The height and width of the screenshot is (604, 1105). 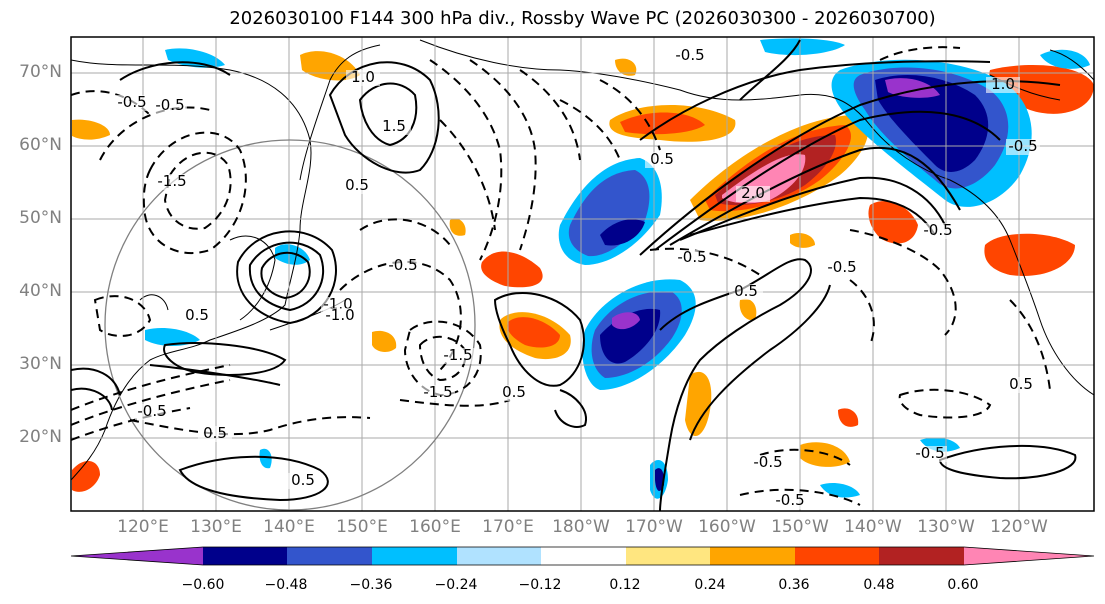 I want to click on longitude-label: 120°W, so click(x=1019, y=527).